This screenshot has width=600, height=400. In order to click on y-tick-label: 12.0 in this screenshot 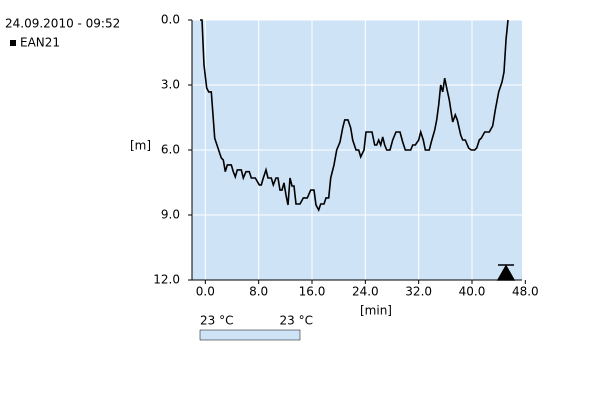, I will do `click(166, 280)`.